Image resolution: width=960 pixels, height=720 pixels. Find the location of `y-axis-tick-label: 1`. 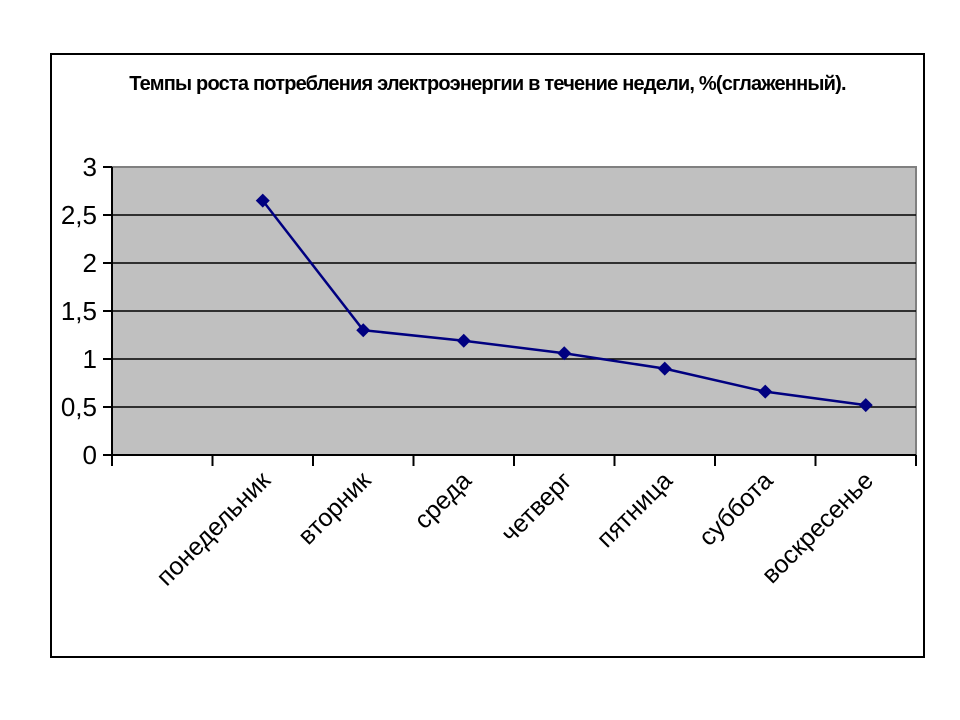

y-axis-tick-label: 1 is located at coordinates (90, 359).